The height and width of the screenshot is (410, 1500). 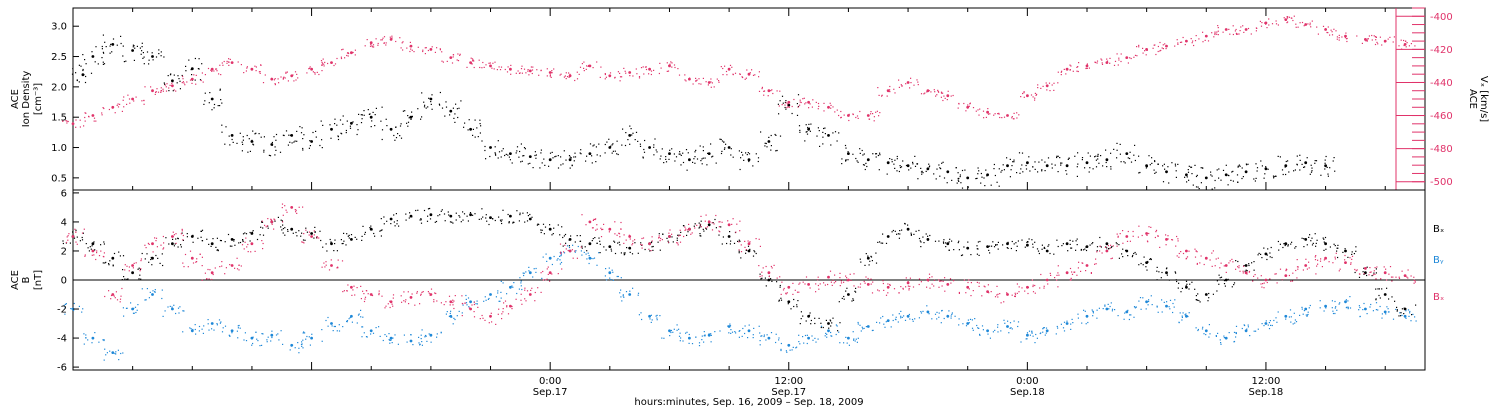 What do you see at coordinates (26, 279) in the screenshot?
I see `magnetic-field-ylabel-line2: B` at bounding box center [26, 279].